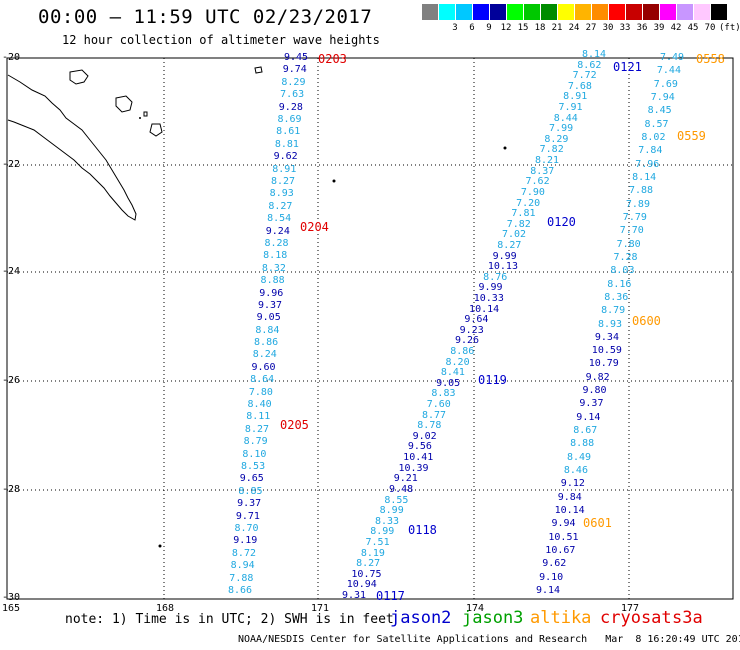  Describe the element at coordinates (594, 54) in the screenshot. I see `track-b-value: 8.14` at that location.